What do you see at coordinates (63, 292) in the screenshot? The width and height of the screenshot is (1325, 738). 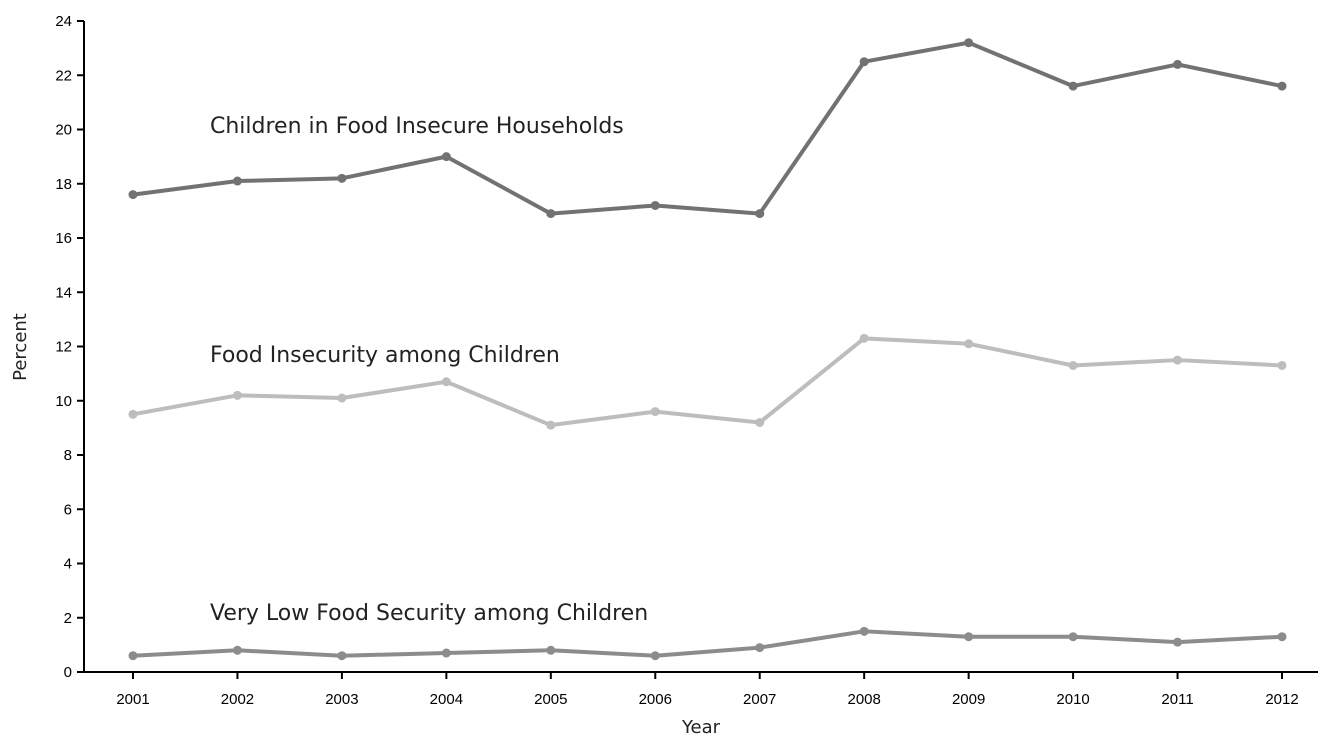 I see `y-tick-label: 14` at bounding box center [63, 292].